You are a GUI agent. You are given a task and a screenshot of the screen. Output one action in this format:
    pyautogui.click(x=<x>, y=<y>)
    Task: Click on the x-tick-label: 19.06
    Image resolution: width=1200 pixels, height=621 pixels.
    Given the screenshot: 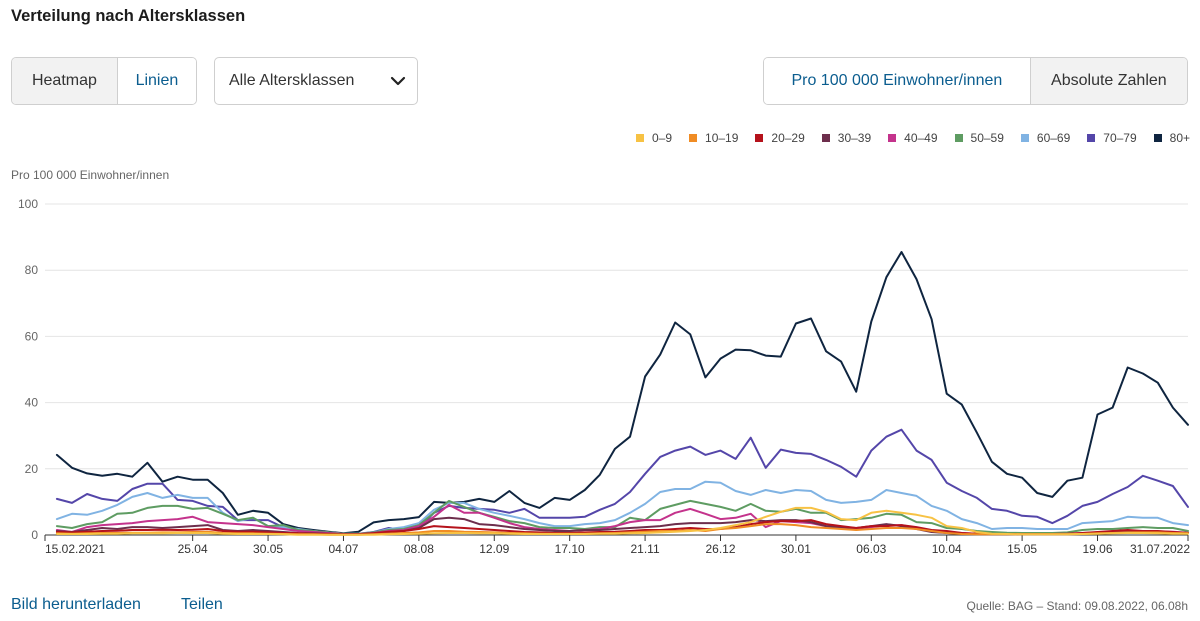 What is the action you would take?
    pyautogui.click(x=1097, y=549)
    